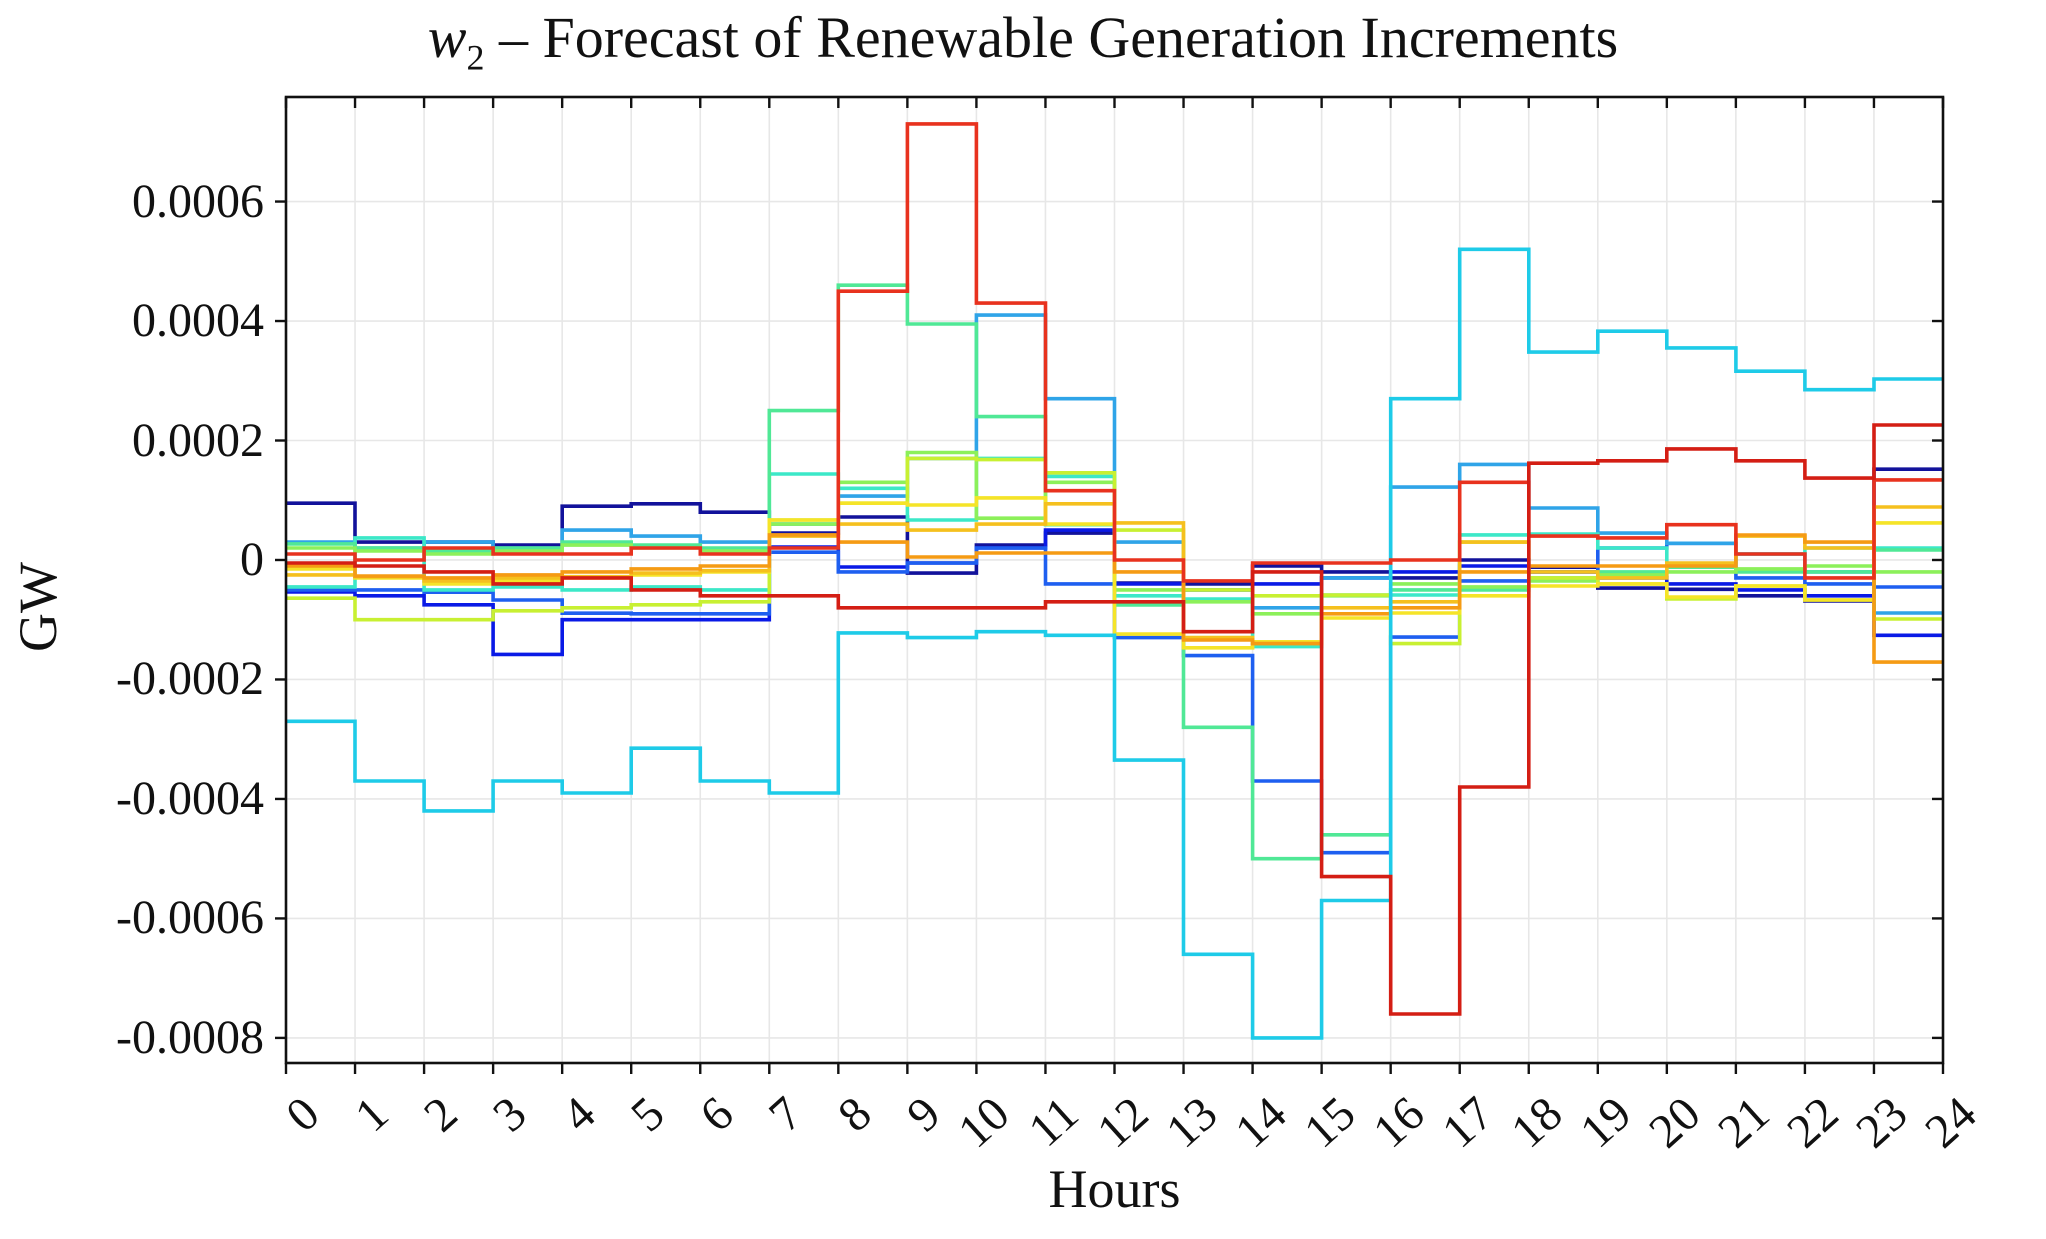 Image resolution: width=2046 pixels, height=1239 pixels. Describe the element at coordinates (252, 559) in the screenshot. I see `y-tick-label: 0` at that location.